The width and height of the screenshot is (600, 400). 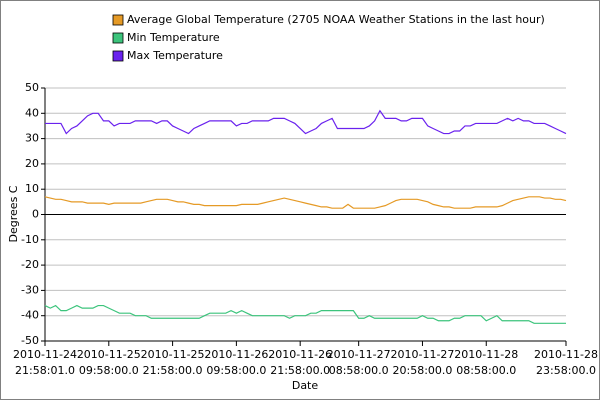 I want to click on x-tick-label: 2010-11-28 08:58:00.0, so click(x=486, y=362).